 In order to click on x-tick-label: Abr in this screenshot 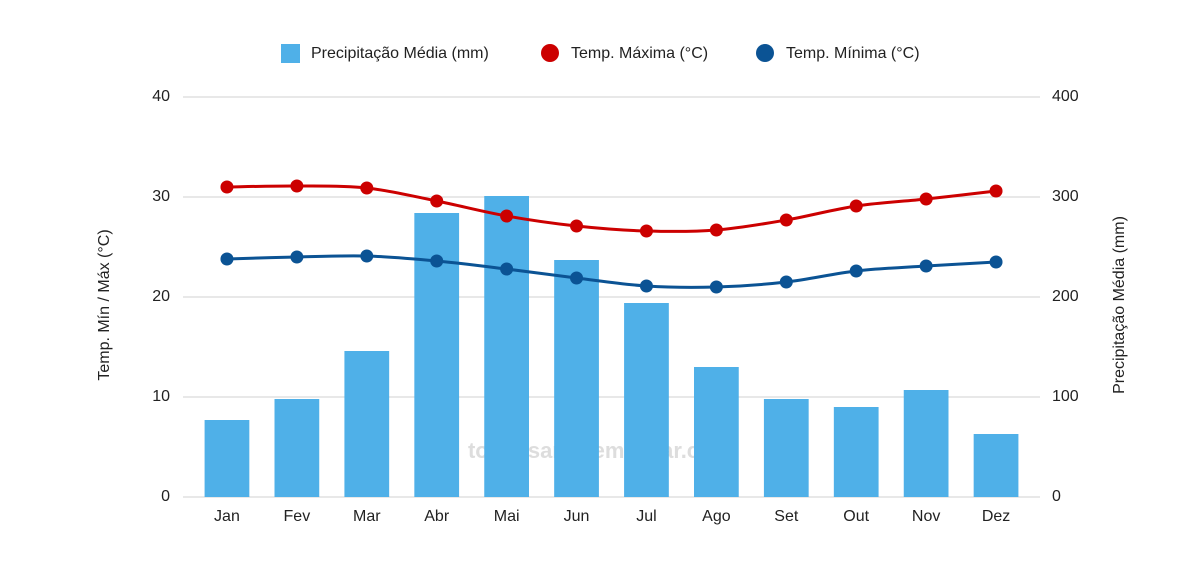, I will do `click(437, 516)`.